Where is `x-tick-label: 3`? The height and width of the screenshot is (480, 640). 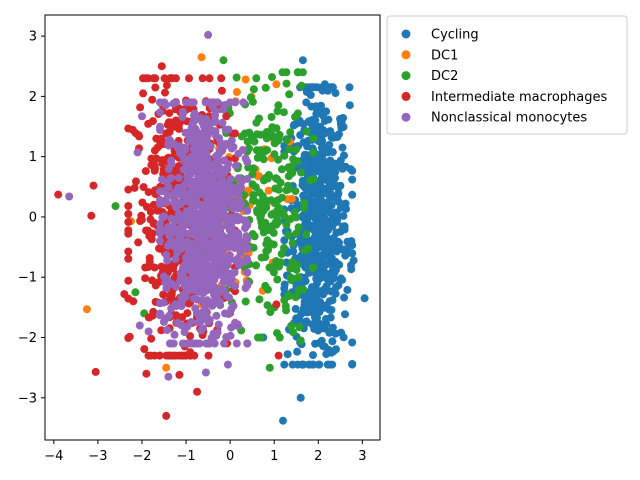 x-tick-label: 3 is located at coordinates (362, 456).